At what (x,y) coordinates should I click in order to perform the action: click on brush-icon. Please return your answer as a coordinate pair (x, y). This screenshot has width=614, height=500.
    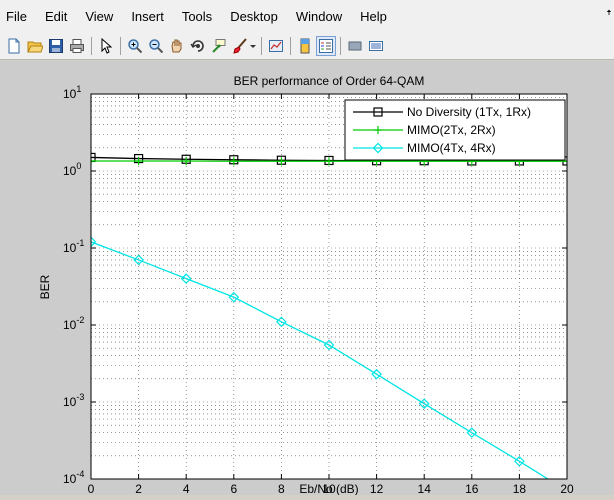
    Looking at the image, I should click on (240, 46).